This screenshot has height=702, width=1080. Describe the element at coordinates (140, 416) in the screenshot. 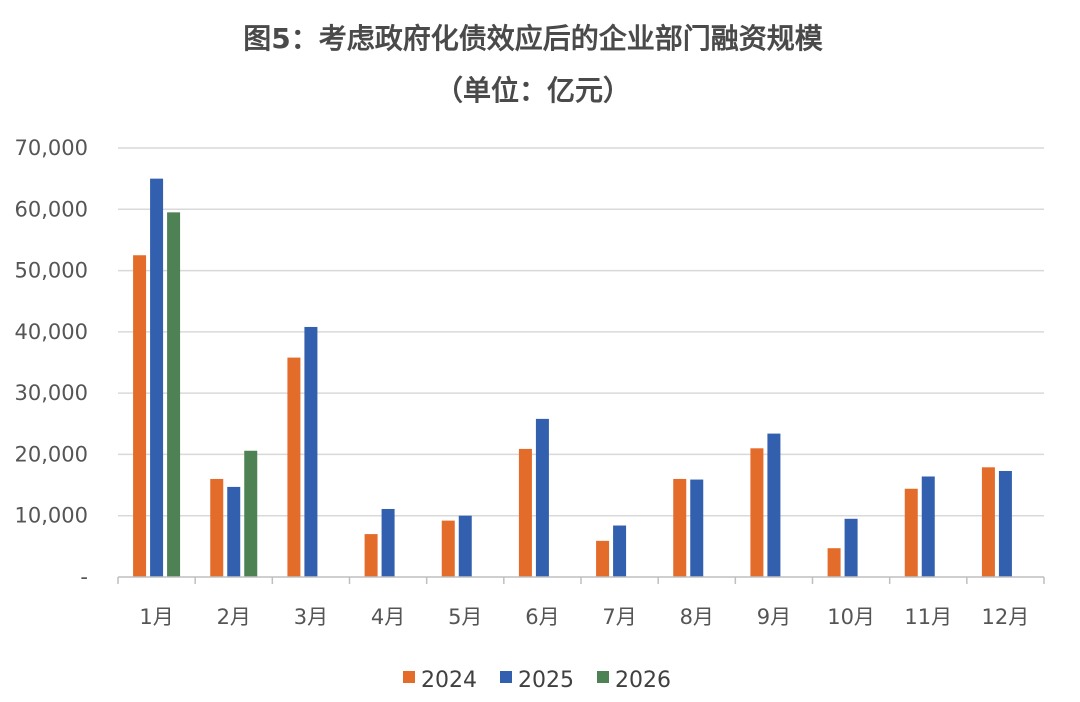

I see `bar-2024-1月` at that location.